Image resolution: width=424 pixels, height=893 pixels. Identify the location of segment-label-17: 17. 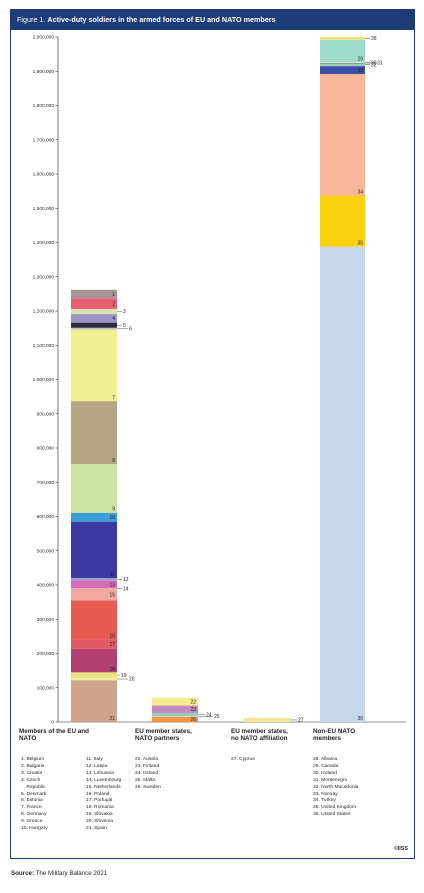
(112, 645).